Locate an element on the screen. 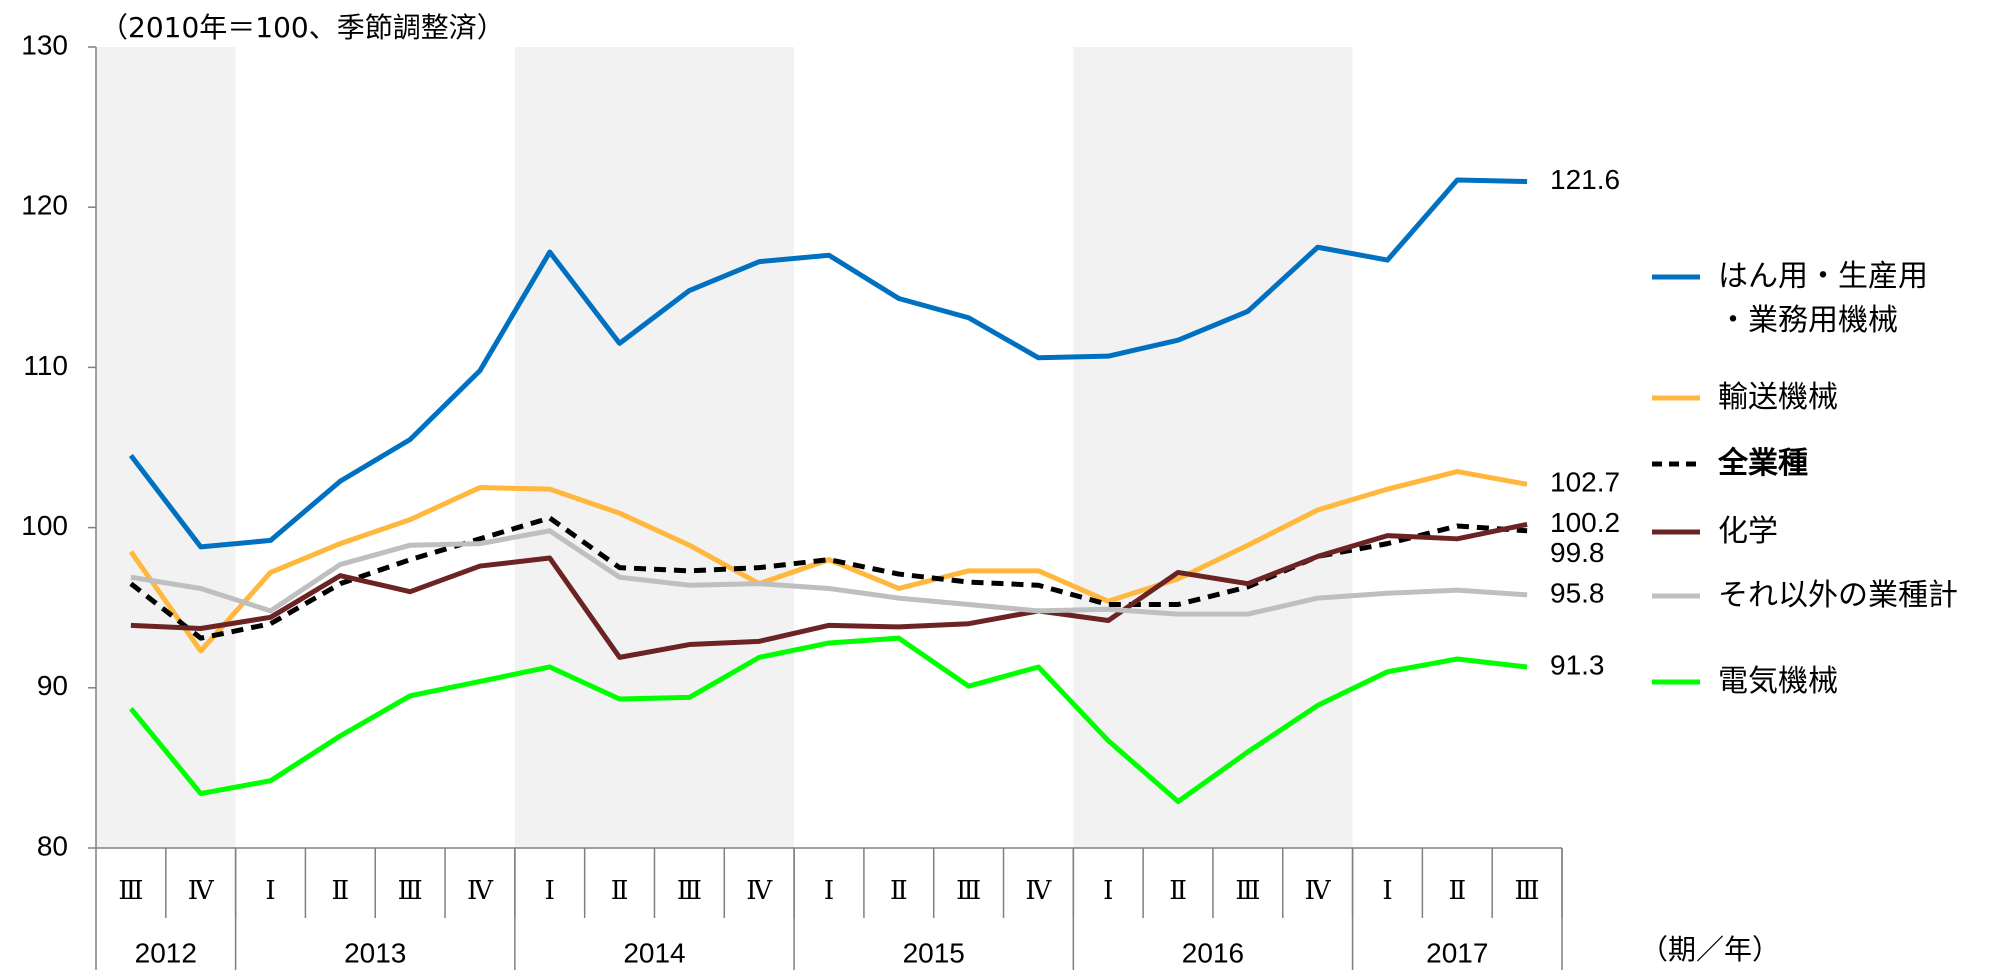  year-label: 2014 is located at coordinates (654, 952).